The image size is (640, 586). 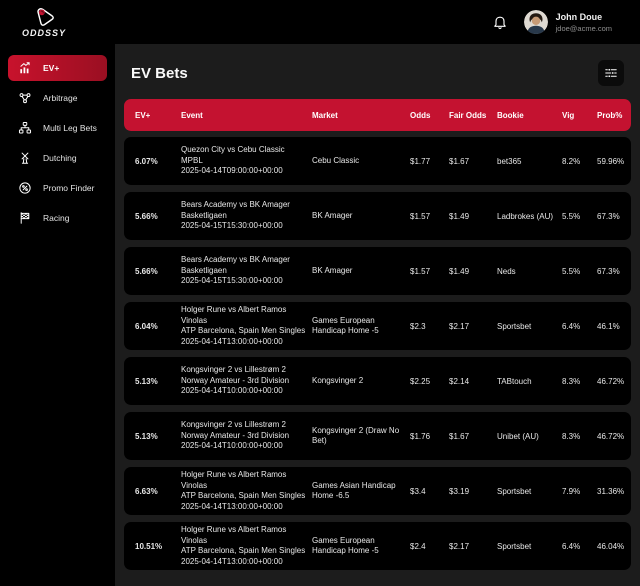 I want to click on ev-cell: 6.07%, so click(x=146, y=161).